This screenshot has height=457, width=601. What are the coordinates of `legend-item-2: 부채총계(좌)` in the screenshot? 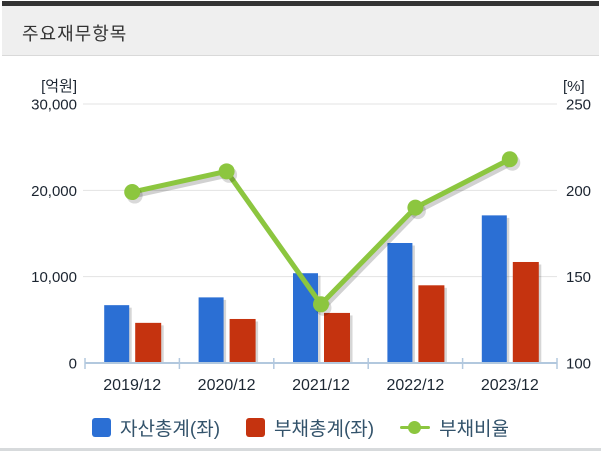 It's located at (310, 427).